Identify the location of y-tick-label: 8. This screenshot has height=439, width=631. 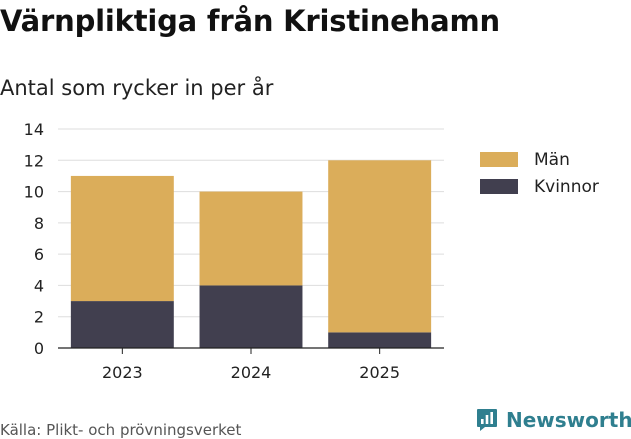
(39, 223).